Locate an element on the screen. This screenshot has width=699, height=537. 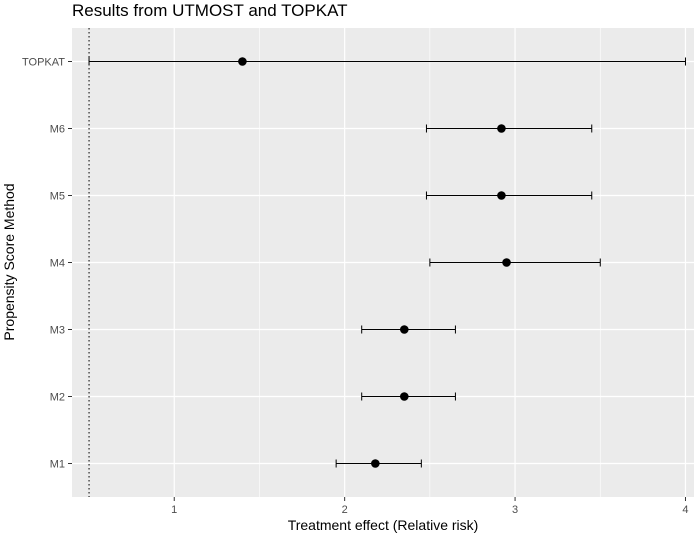
y-tick-label: M1 is located at coordinates (57, 465).